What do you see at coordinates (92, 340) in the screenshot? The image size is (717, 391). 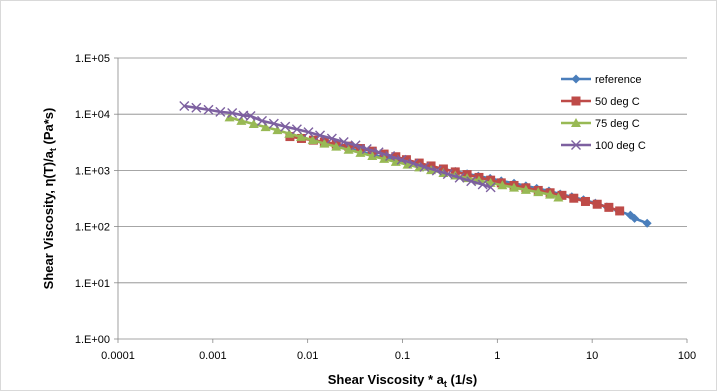 I see `y-tick-label: 1.E+00` at bounding box center [92, 340].